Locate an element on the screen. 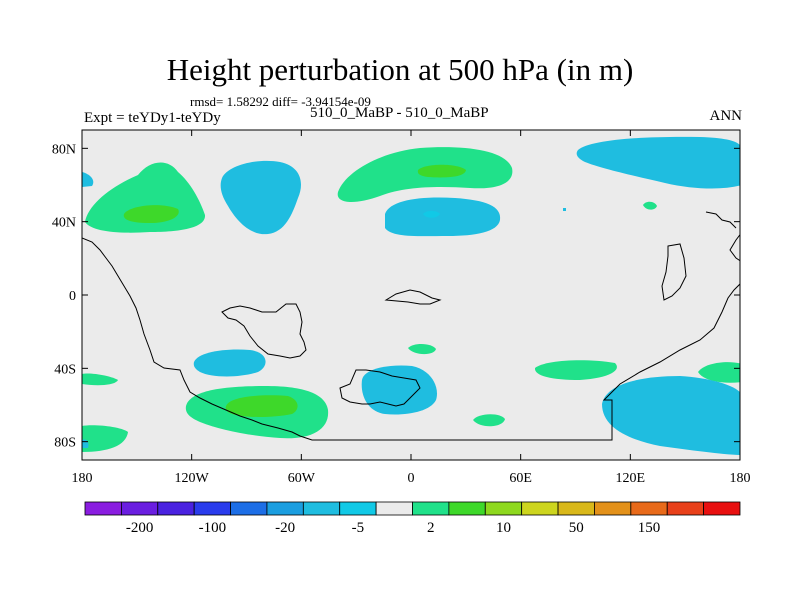 The width and height of the screenshot is (800, 600). y-tick-label: 40S is located at coordinates (65, 369).